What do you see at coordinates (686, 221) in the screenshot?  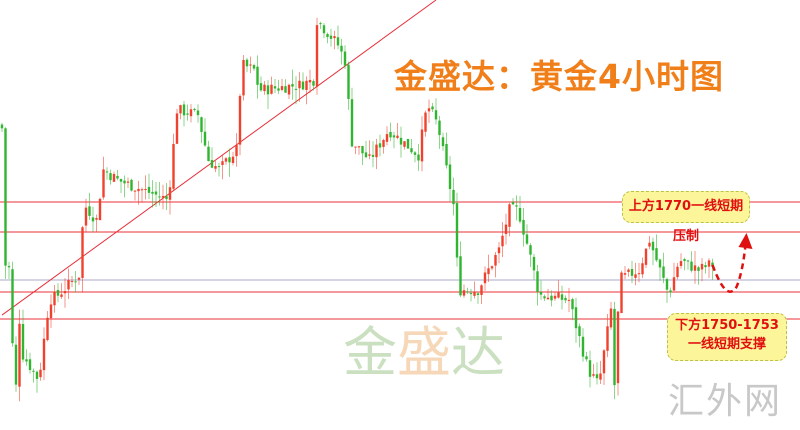 I see `resistance-text: 上方1770一线短期压制` at bounding box center [686, 221].